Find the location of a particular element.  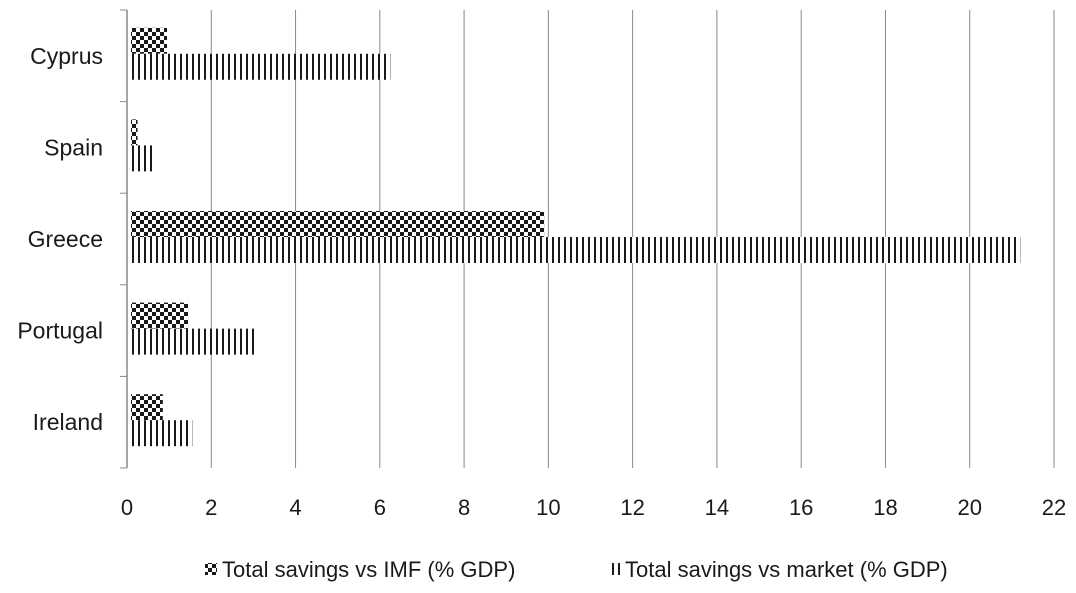

x-tick-label: 2 is located at coordinates (211, 507).